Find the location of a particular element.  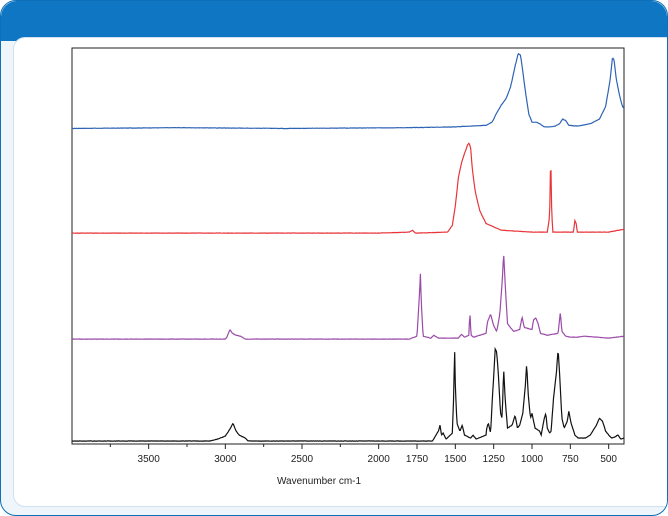

card-header-bar is located at coordinates (334, 21).